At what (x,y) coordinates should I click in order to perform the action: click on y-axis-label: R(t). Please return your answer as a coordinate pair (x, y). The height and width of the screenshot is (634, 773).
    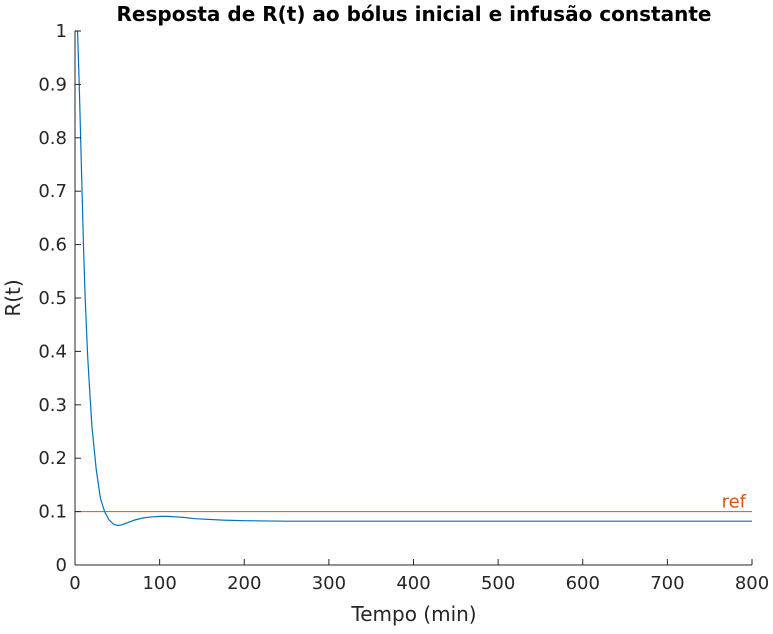
    Looking at the image, I should click on (13, 297).